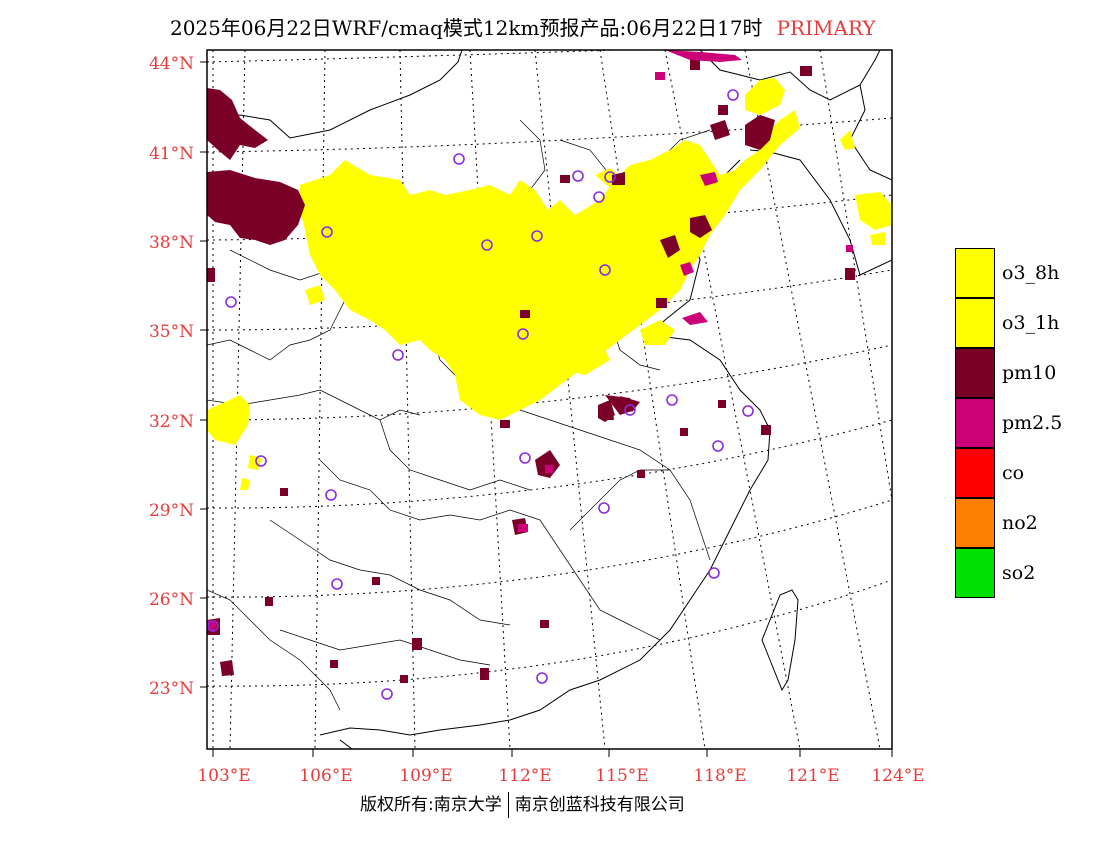 The image size is (1100, 854). I want to click on map-title-tag: PRIMARY, so click(826, 28).